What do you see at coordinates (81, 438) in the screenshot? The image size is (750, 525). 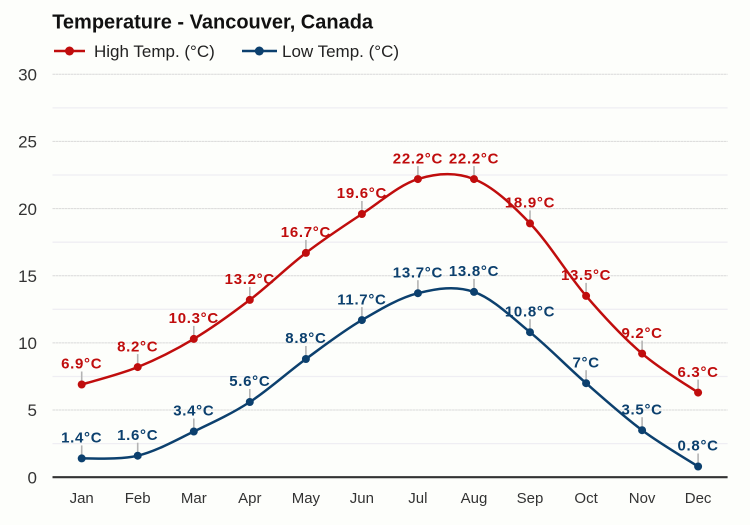 I see `svg-text: 1.4°C` at bounding box center [81, 438].